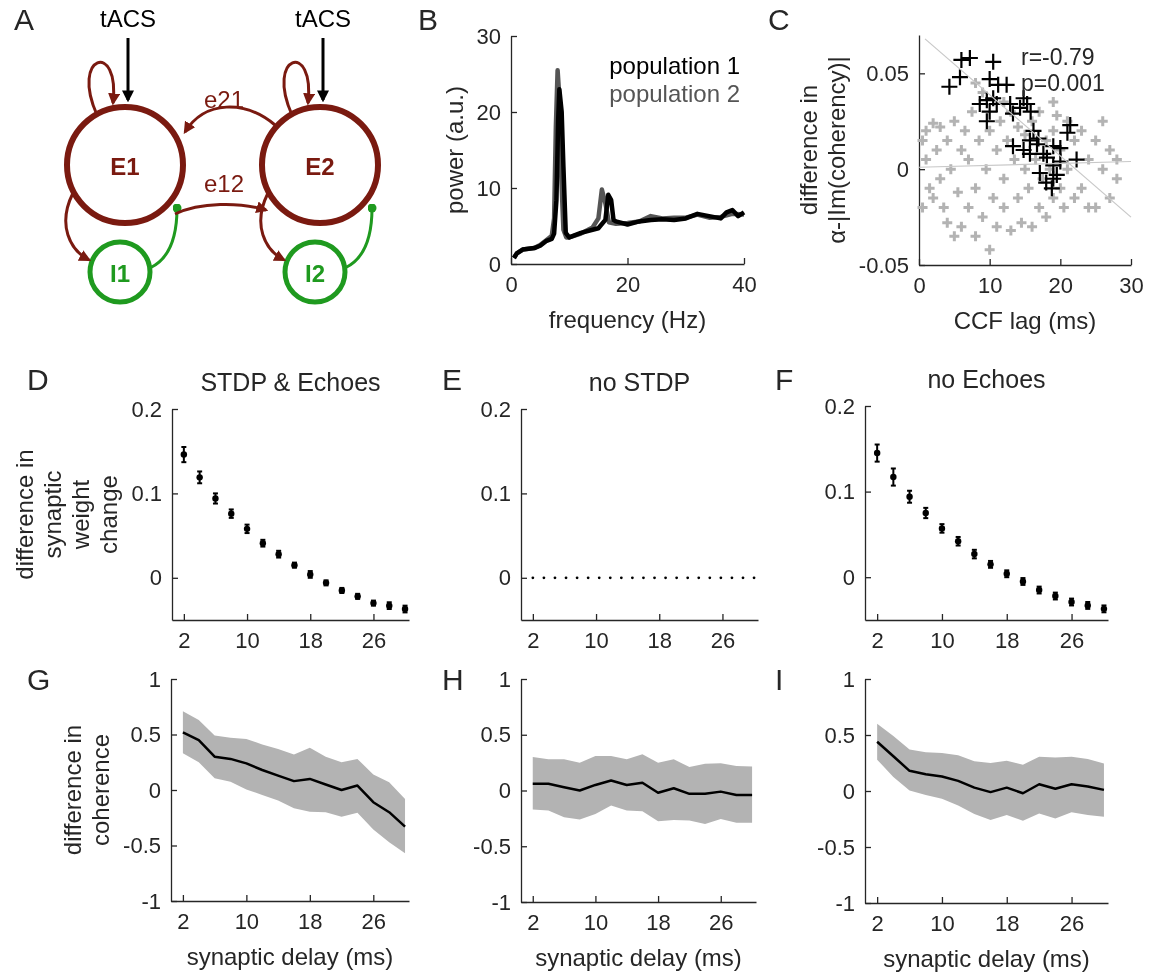  Describe the element at coordinates (120, 273) in the screenshot. I see `text: I1` at that location.